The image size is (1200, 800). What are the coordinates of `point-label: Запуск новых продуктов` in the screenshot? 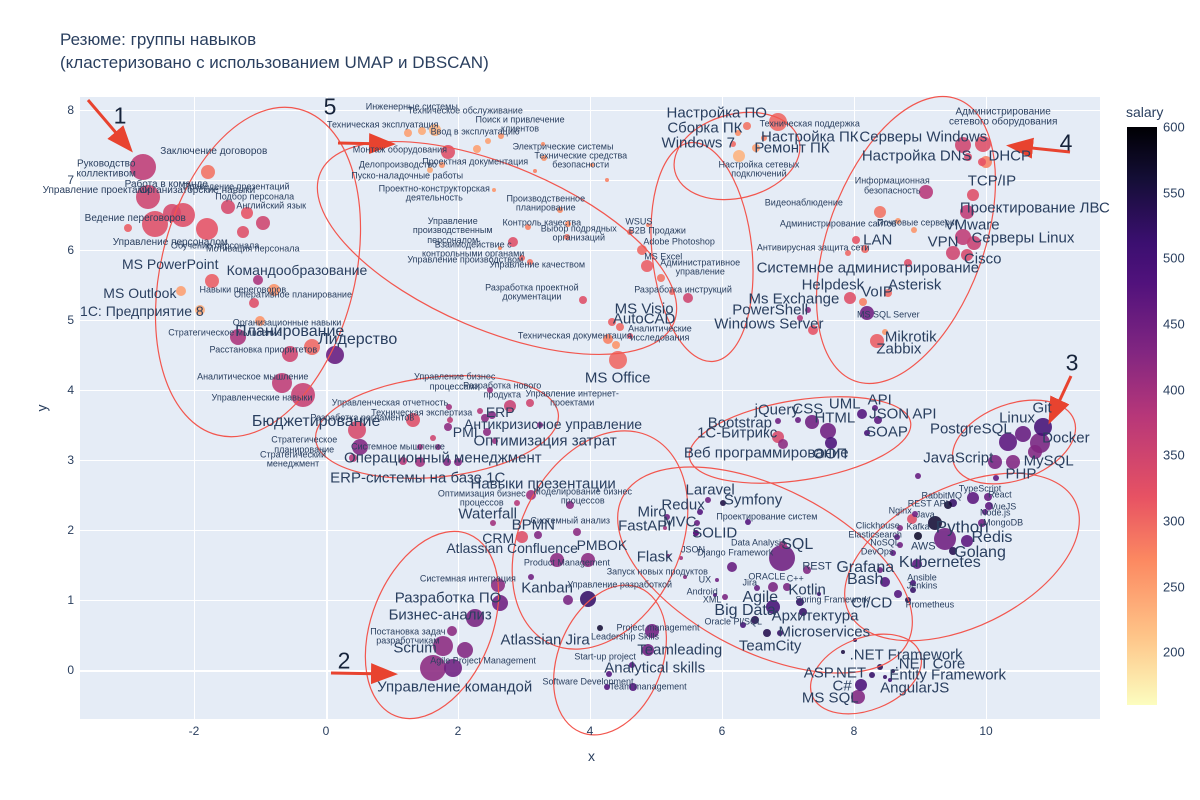 It's located at (657, 571).